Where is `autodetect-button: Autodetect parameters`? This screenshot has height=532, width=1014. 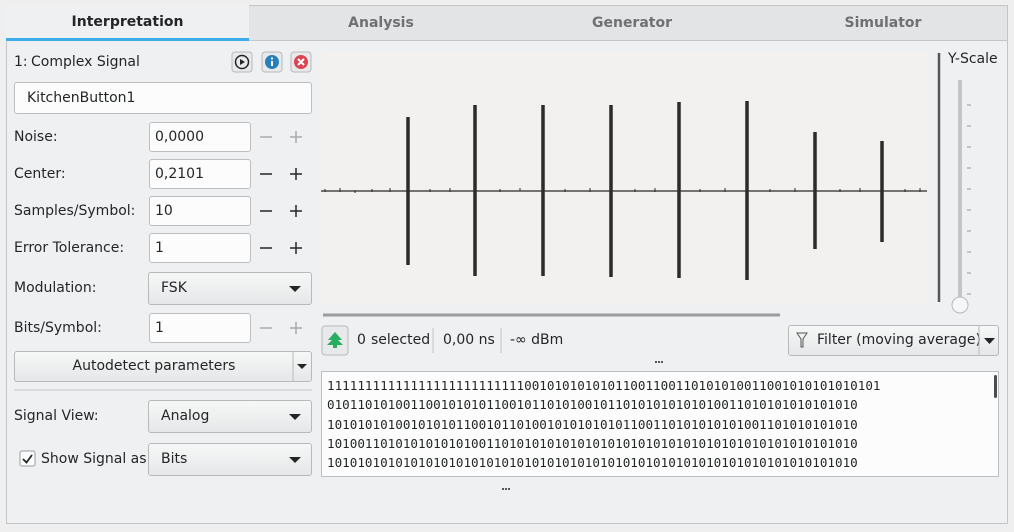 autodetect-button: Autodetect parameters is located at coordinates (163, 366).